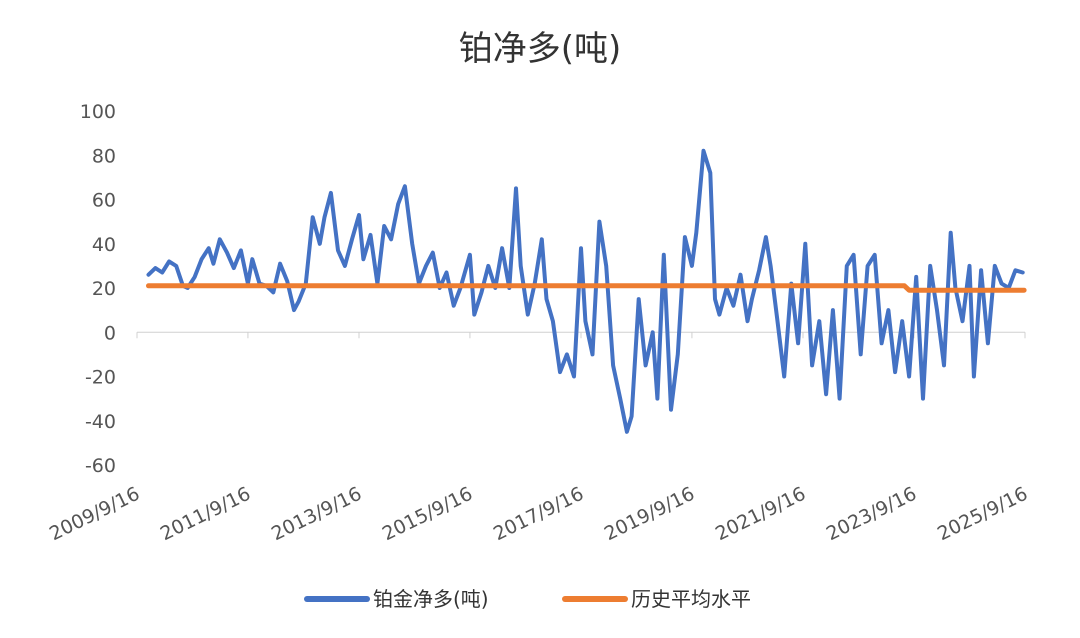 The height and width of the screenshot is (638, 1080). Describe the element at coordinates (104, 201) in the screenshot. I see `y-tick-label: 60` at that location.